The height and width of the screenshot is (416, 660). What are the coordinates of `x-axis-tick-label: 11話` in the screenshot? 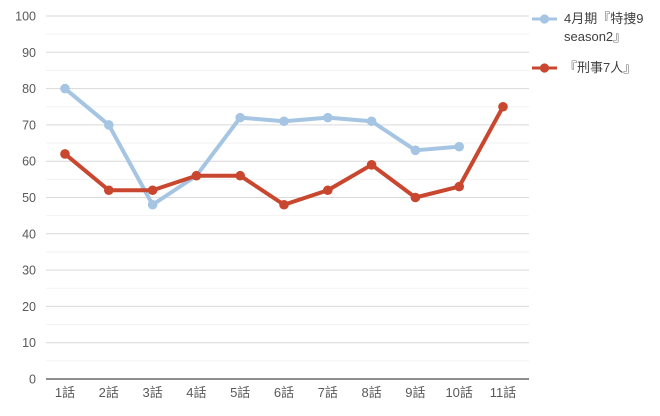 It's located at (503, 392).